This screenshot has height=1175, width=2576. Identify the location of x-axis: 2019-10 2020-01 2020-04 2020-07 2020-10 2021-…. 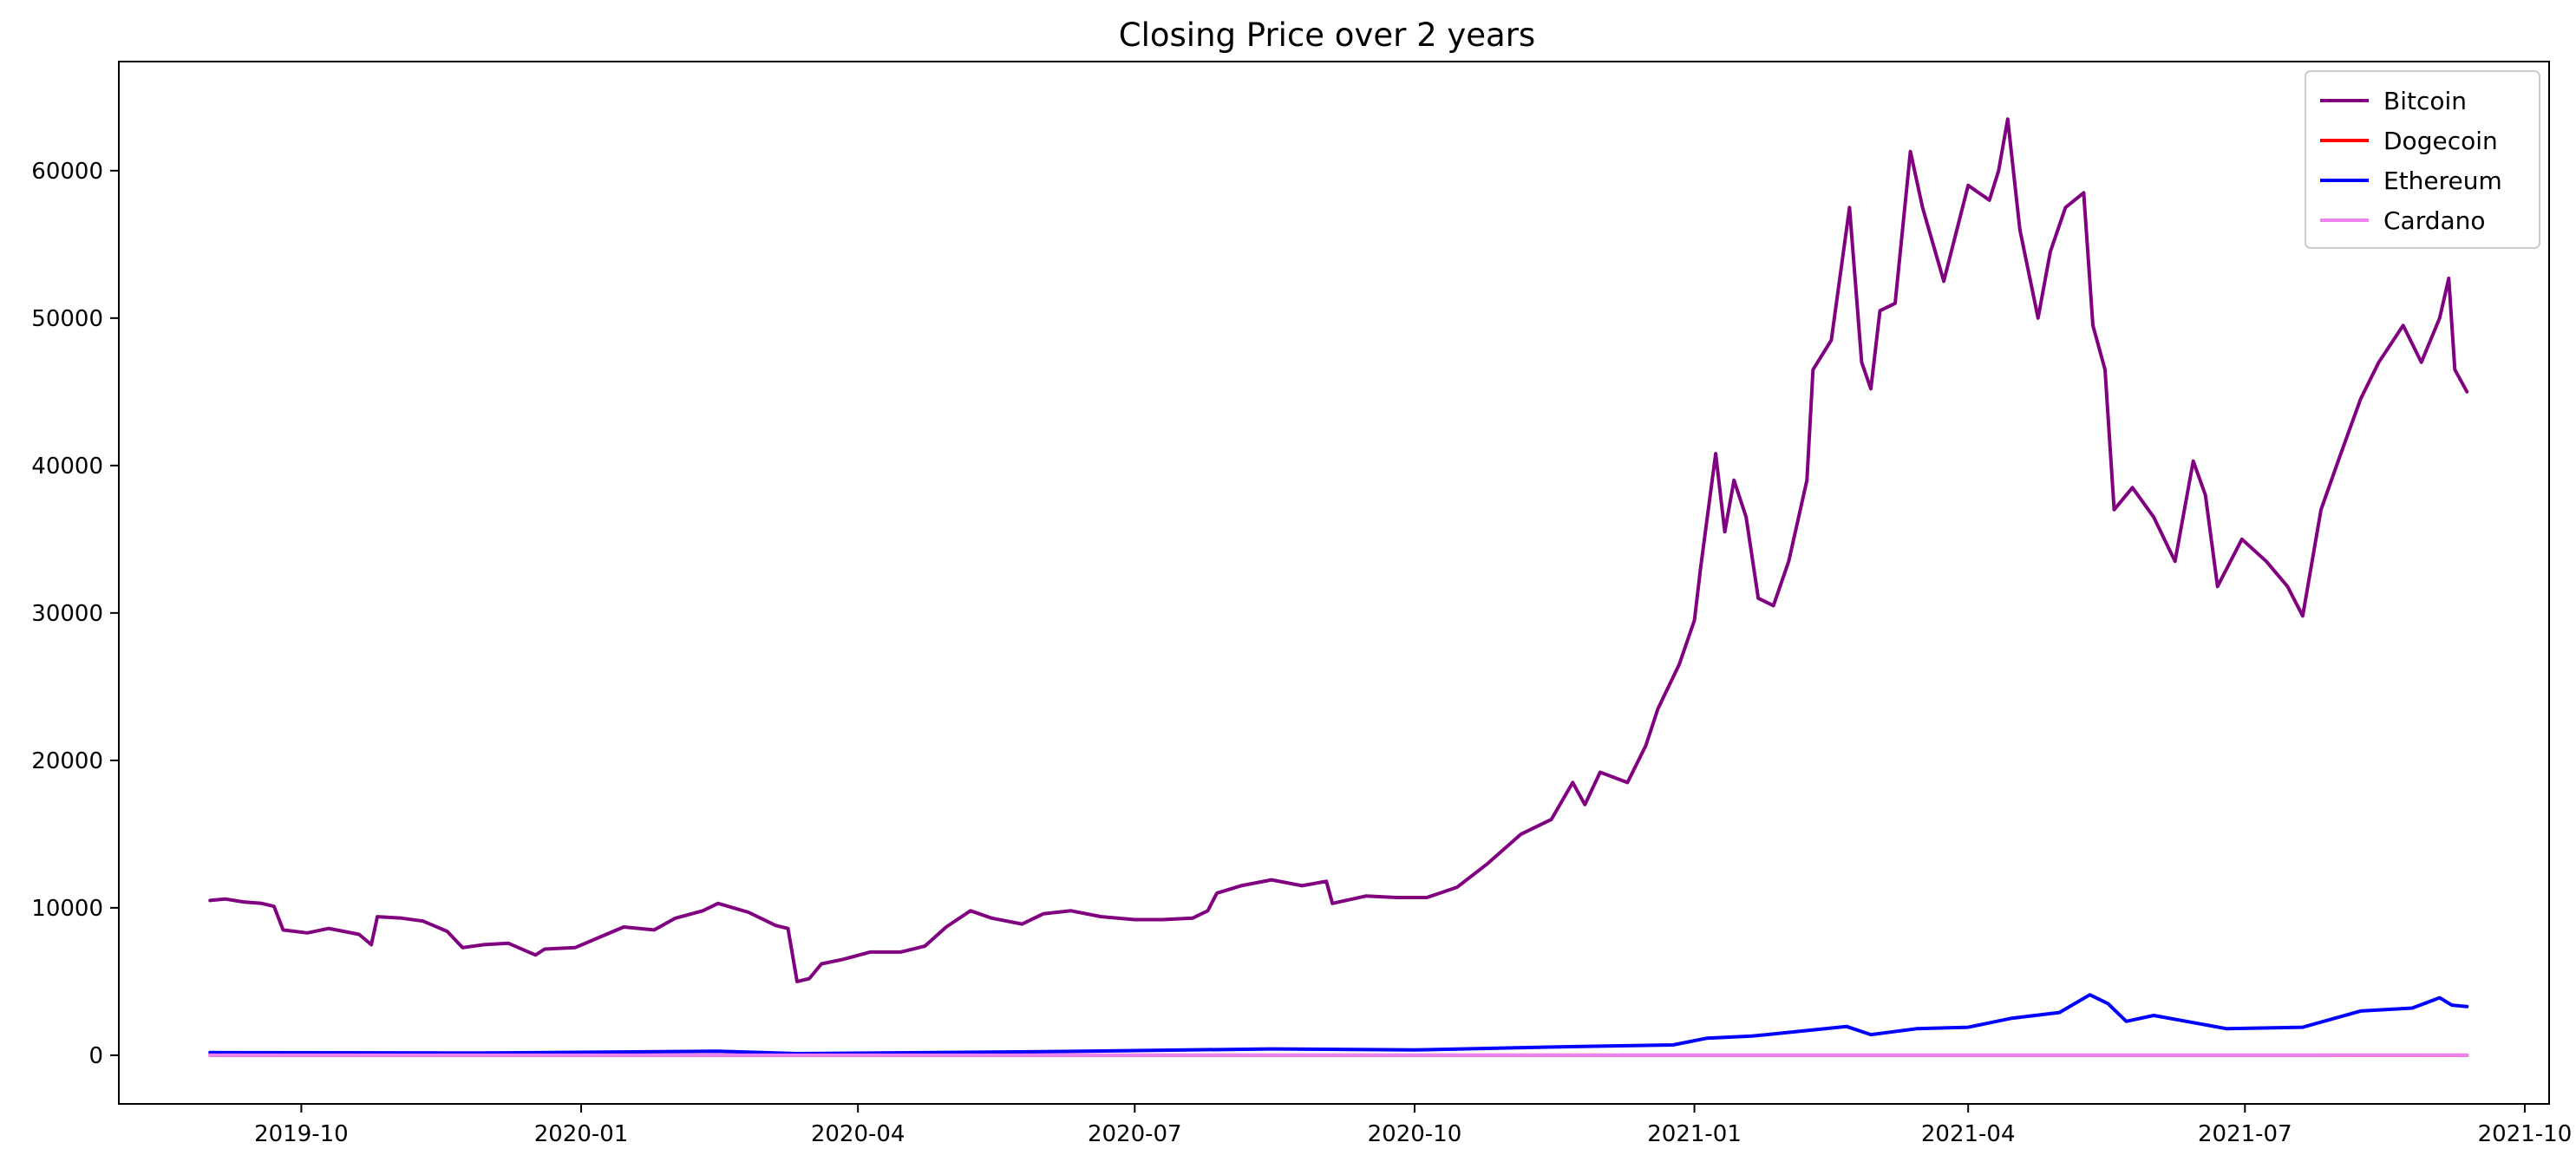
(1413, 1125).